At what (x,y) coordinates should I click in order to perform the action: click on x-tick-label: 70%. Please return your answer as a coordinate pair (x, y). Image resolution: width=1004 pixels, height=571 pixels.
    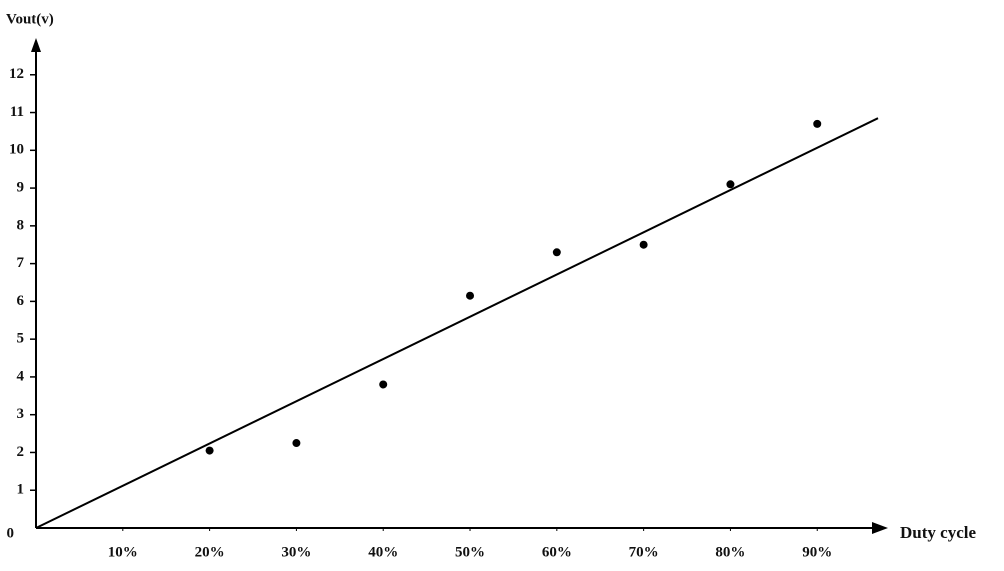
    Looking at the image, I should click on (644, 552).